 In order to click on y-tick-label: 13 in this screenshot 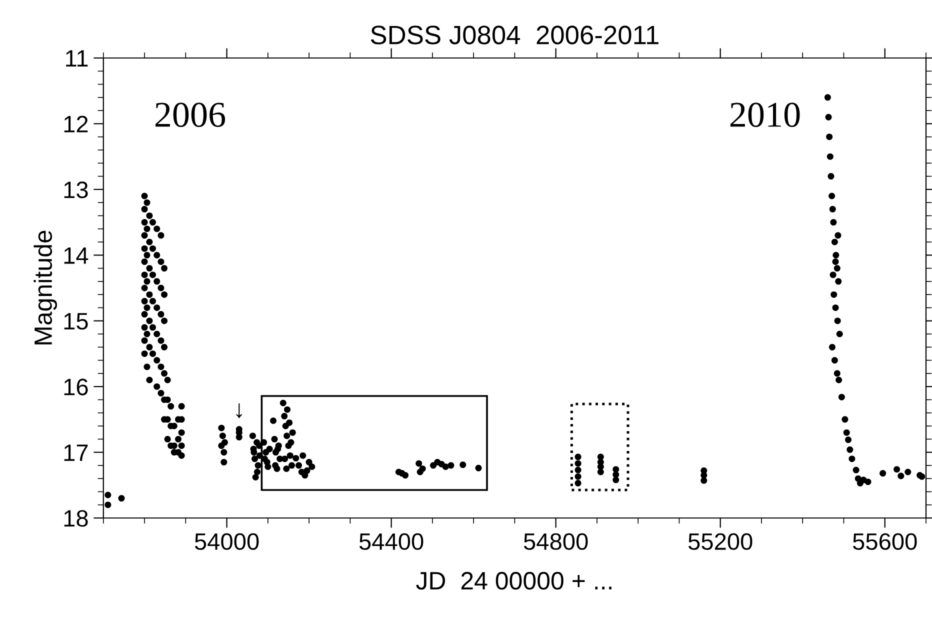, I will do `click(76, 189)`.